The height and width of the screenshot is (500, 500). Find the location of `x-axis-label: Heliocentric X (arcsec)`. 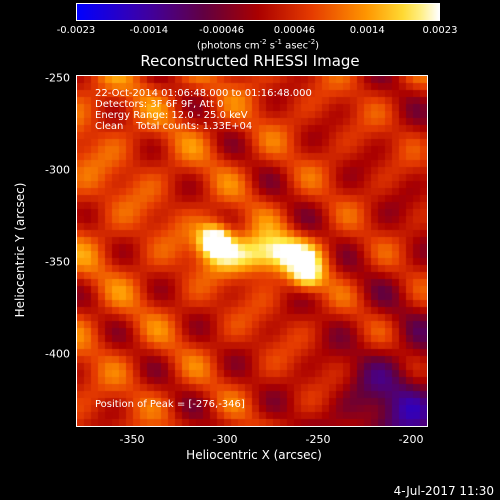

x-axis-label: Heliocentric X (arcsec) is located at coordinates (254, 455).